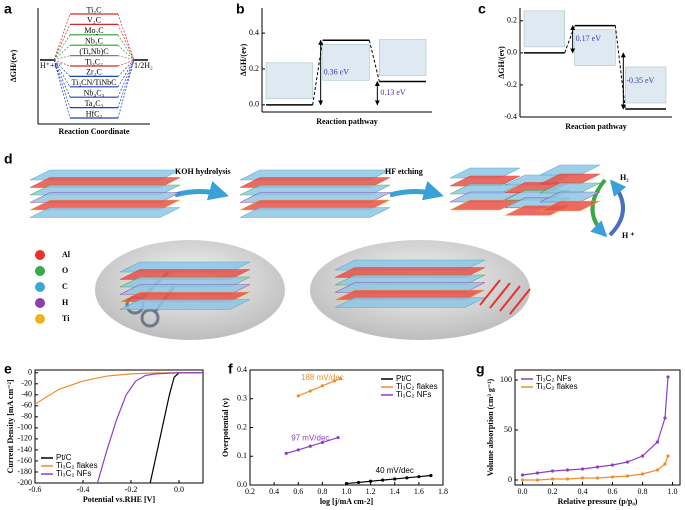 Image resolution: width=685 pixels, height=510 pixels. What do you see at coordinates (589, 38) in the screenshot?
I see `annotation: 0.17 eV` at bounding box center [589, 38].